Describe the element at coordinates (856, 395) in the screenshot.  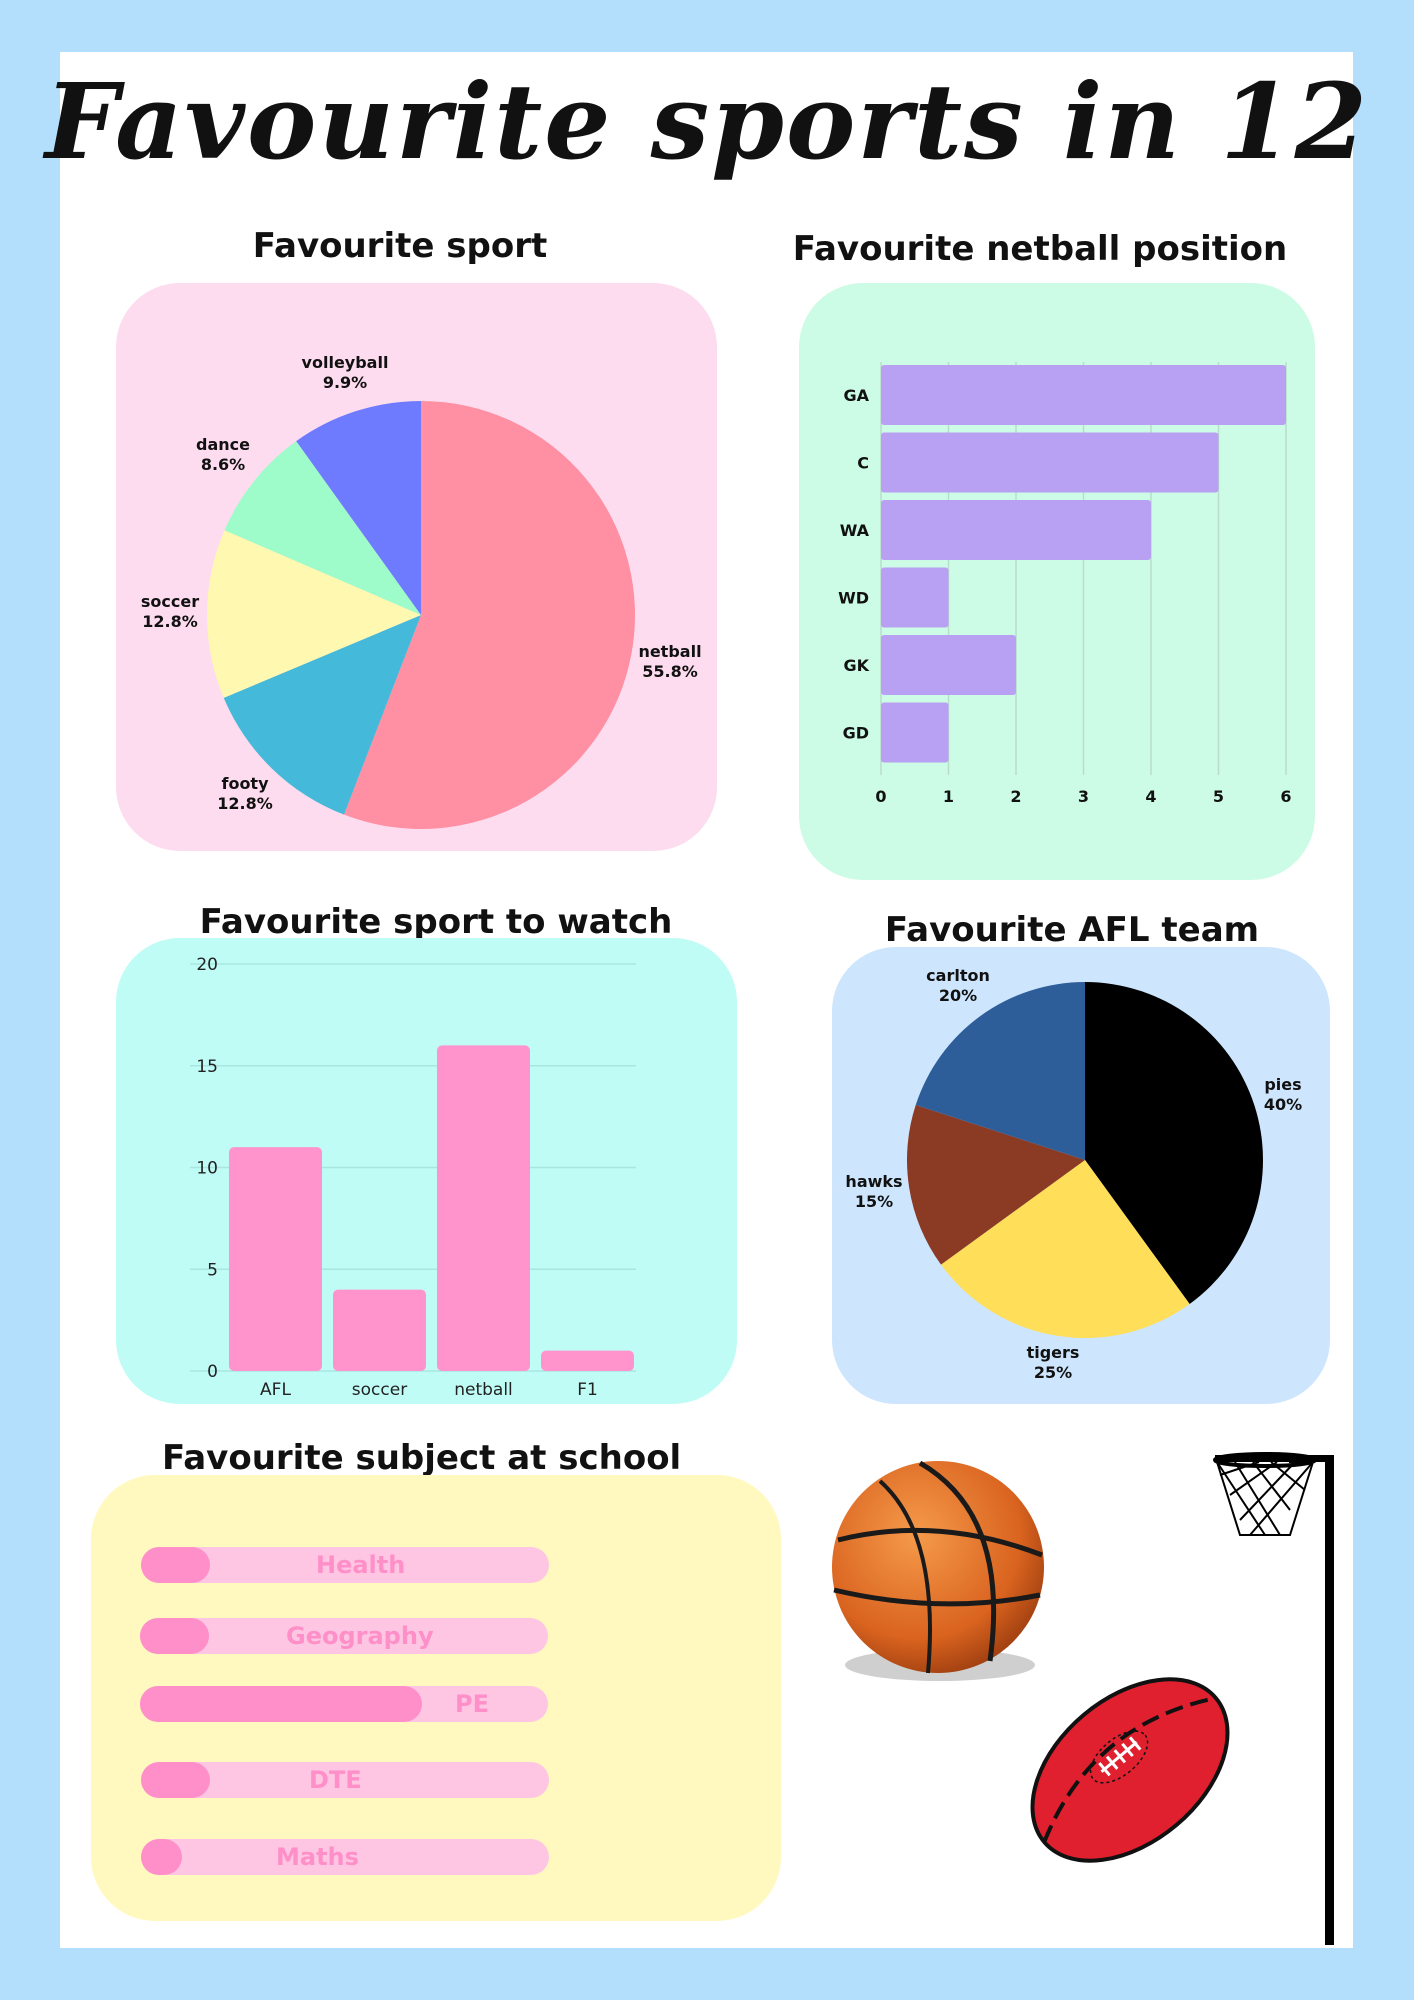
I see `netball-category-label: GA` at that location.